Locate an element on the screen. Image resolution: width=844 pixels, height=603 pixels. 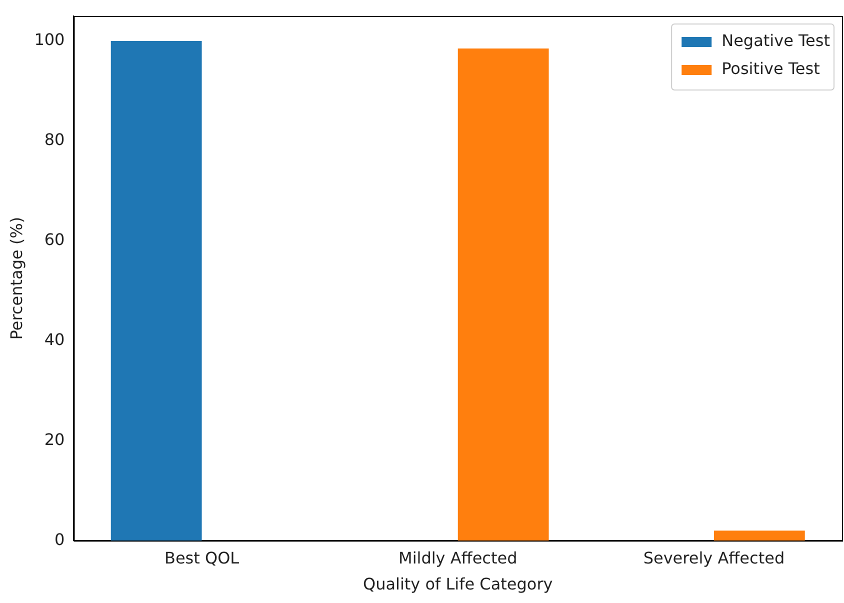
y-tick-label: 20 is located at coordinates (54, 439).